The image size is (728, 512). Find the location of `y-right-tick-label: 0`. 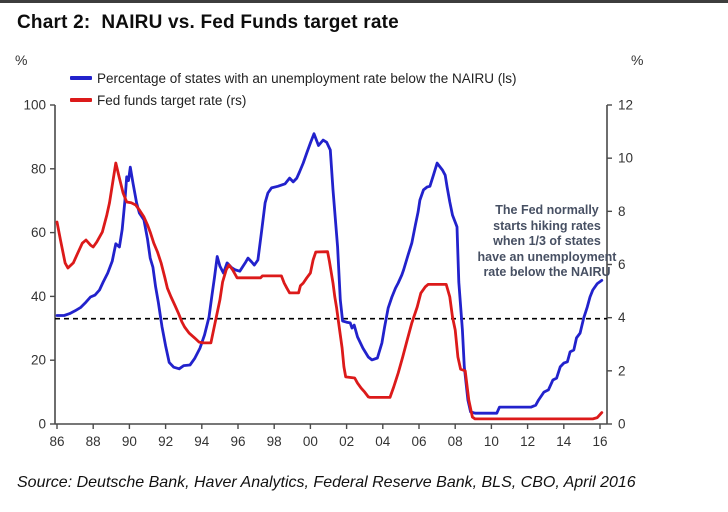

y-right-tick-label: 0 is located at coordinates (622, 424).